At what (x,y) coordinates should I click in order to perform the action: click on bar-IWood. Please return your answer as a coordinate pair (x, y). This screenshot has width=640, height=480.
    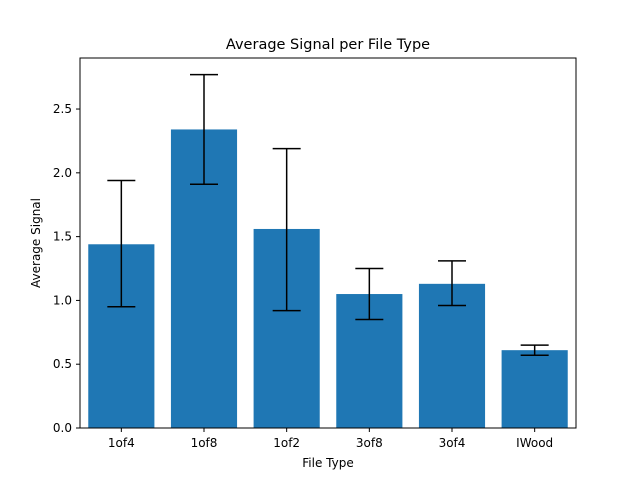
    Looking at the image, I should click on (534, 389).